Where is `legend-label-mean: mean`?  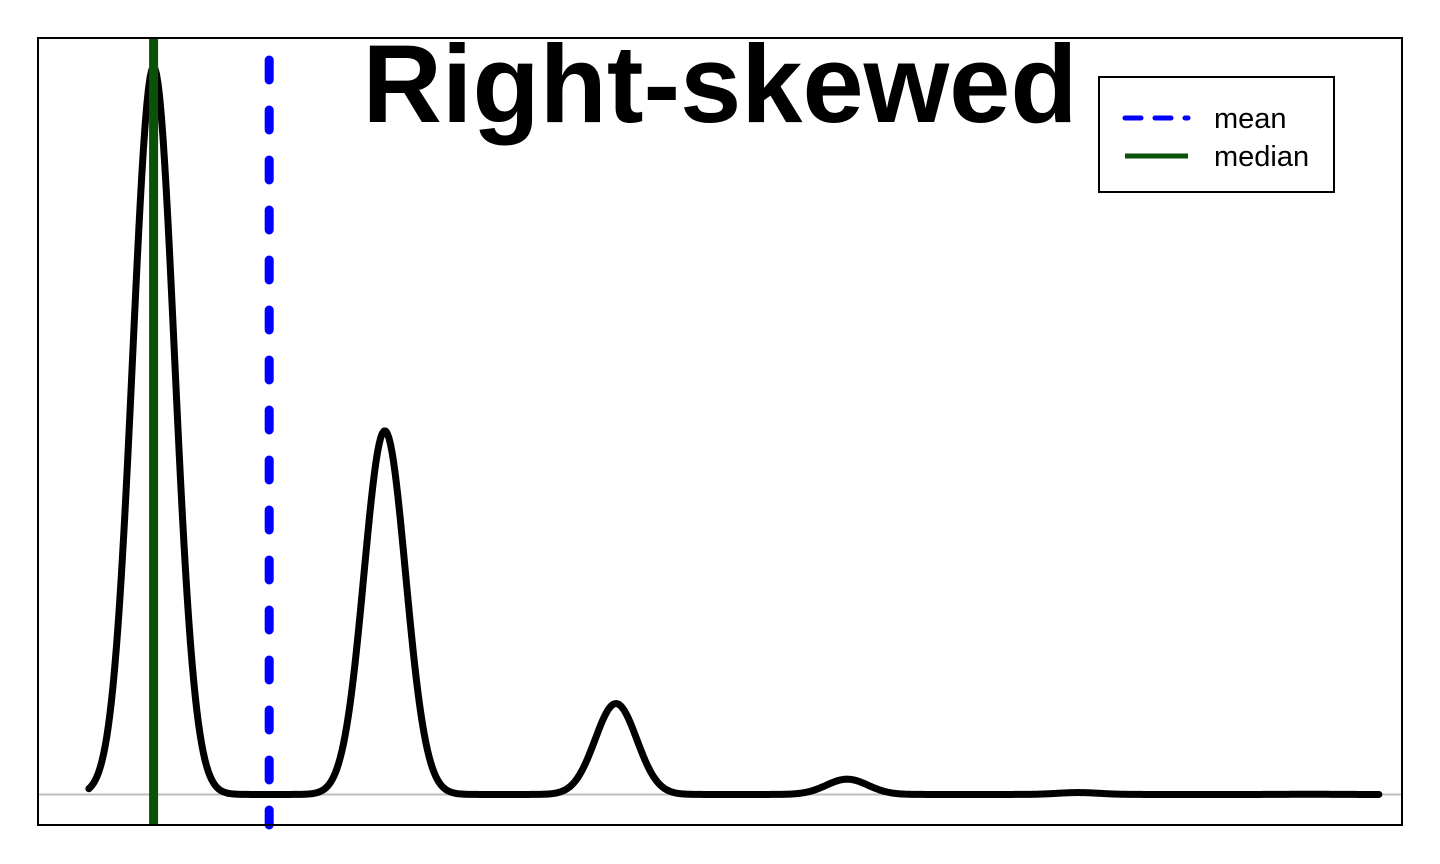
legend-label-mean: mean is located at coordinates (1250, 119).